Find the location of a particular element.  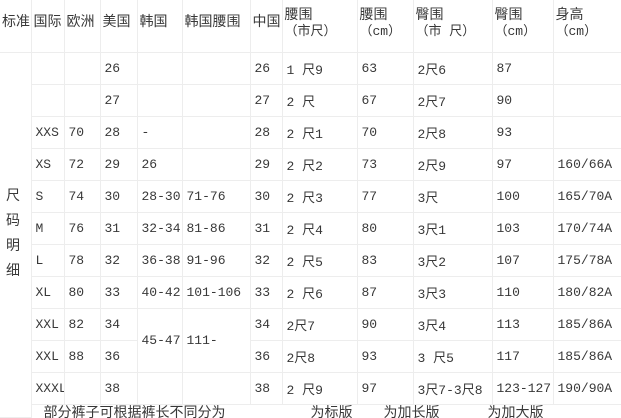

table-cell: 3尺1 is located at coordinates (452, 228).